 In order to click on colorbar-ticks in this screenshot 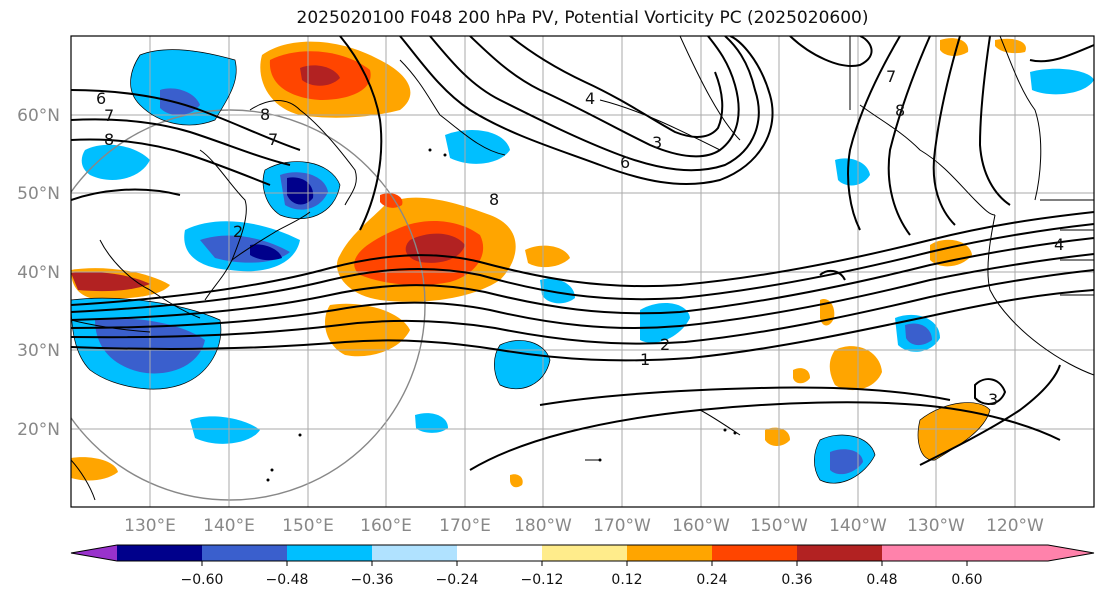, I will do `click(584, 563)`.